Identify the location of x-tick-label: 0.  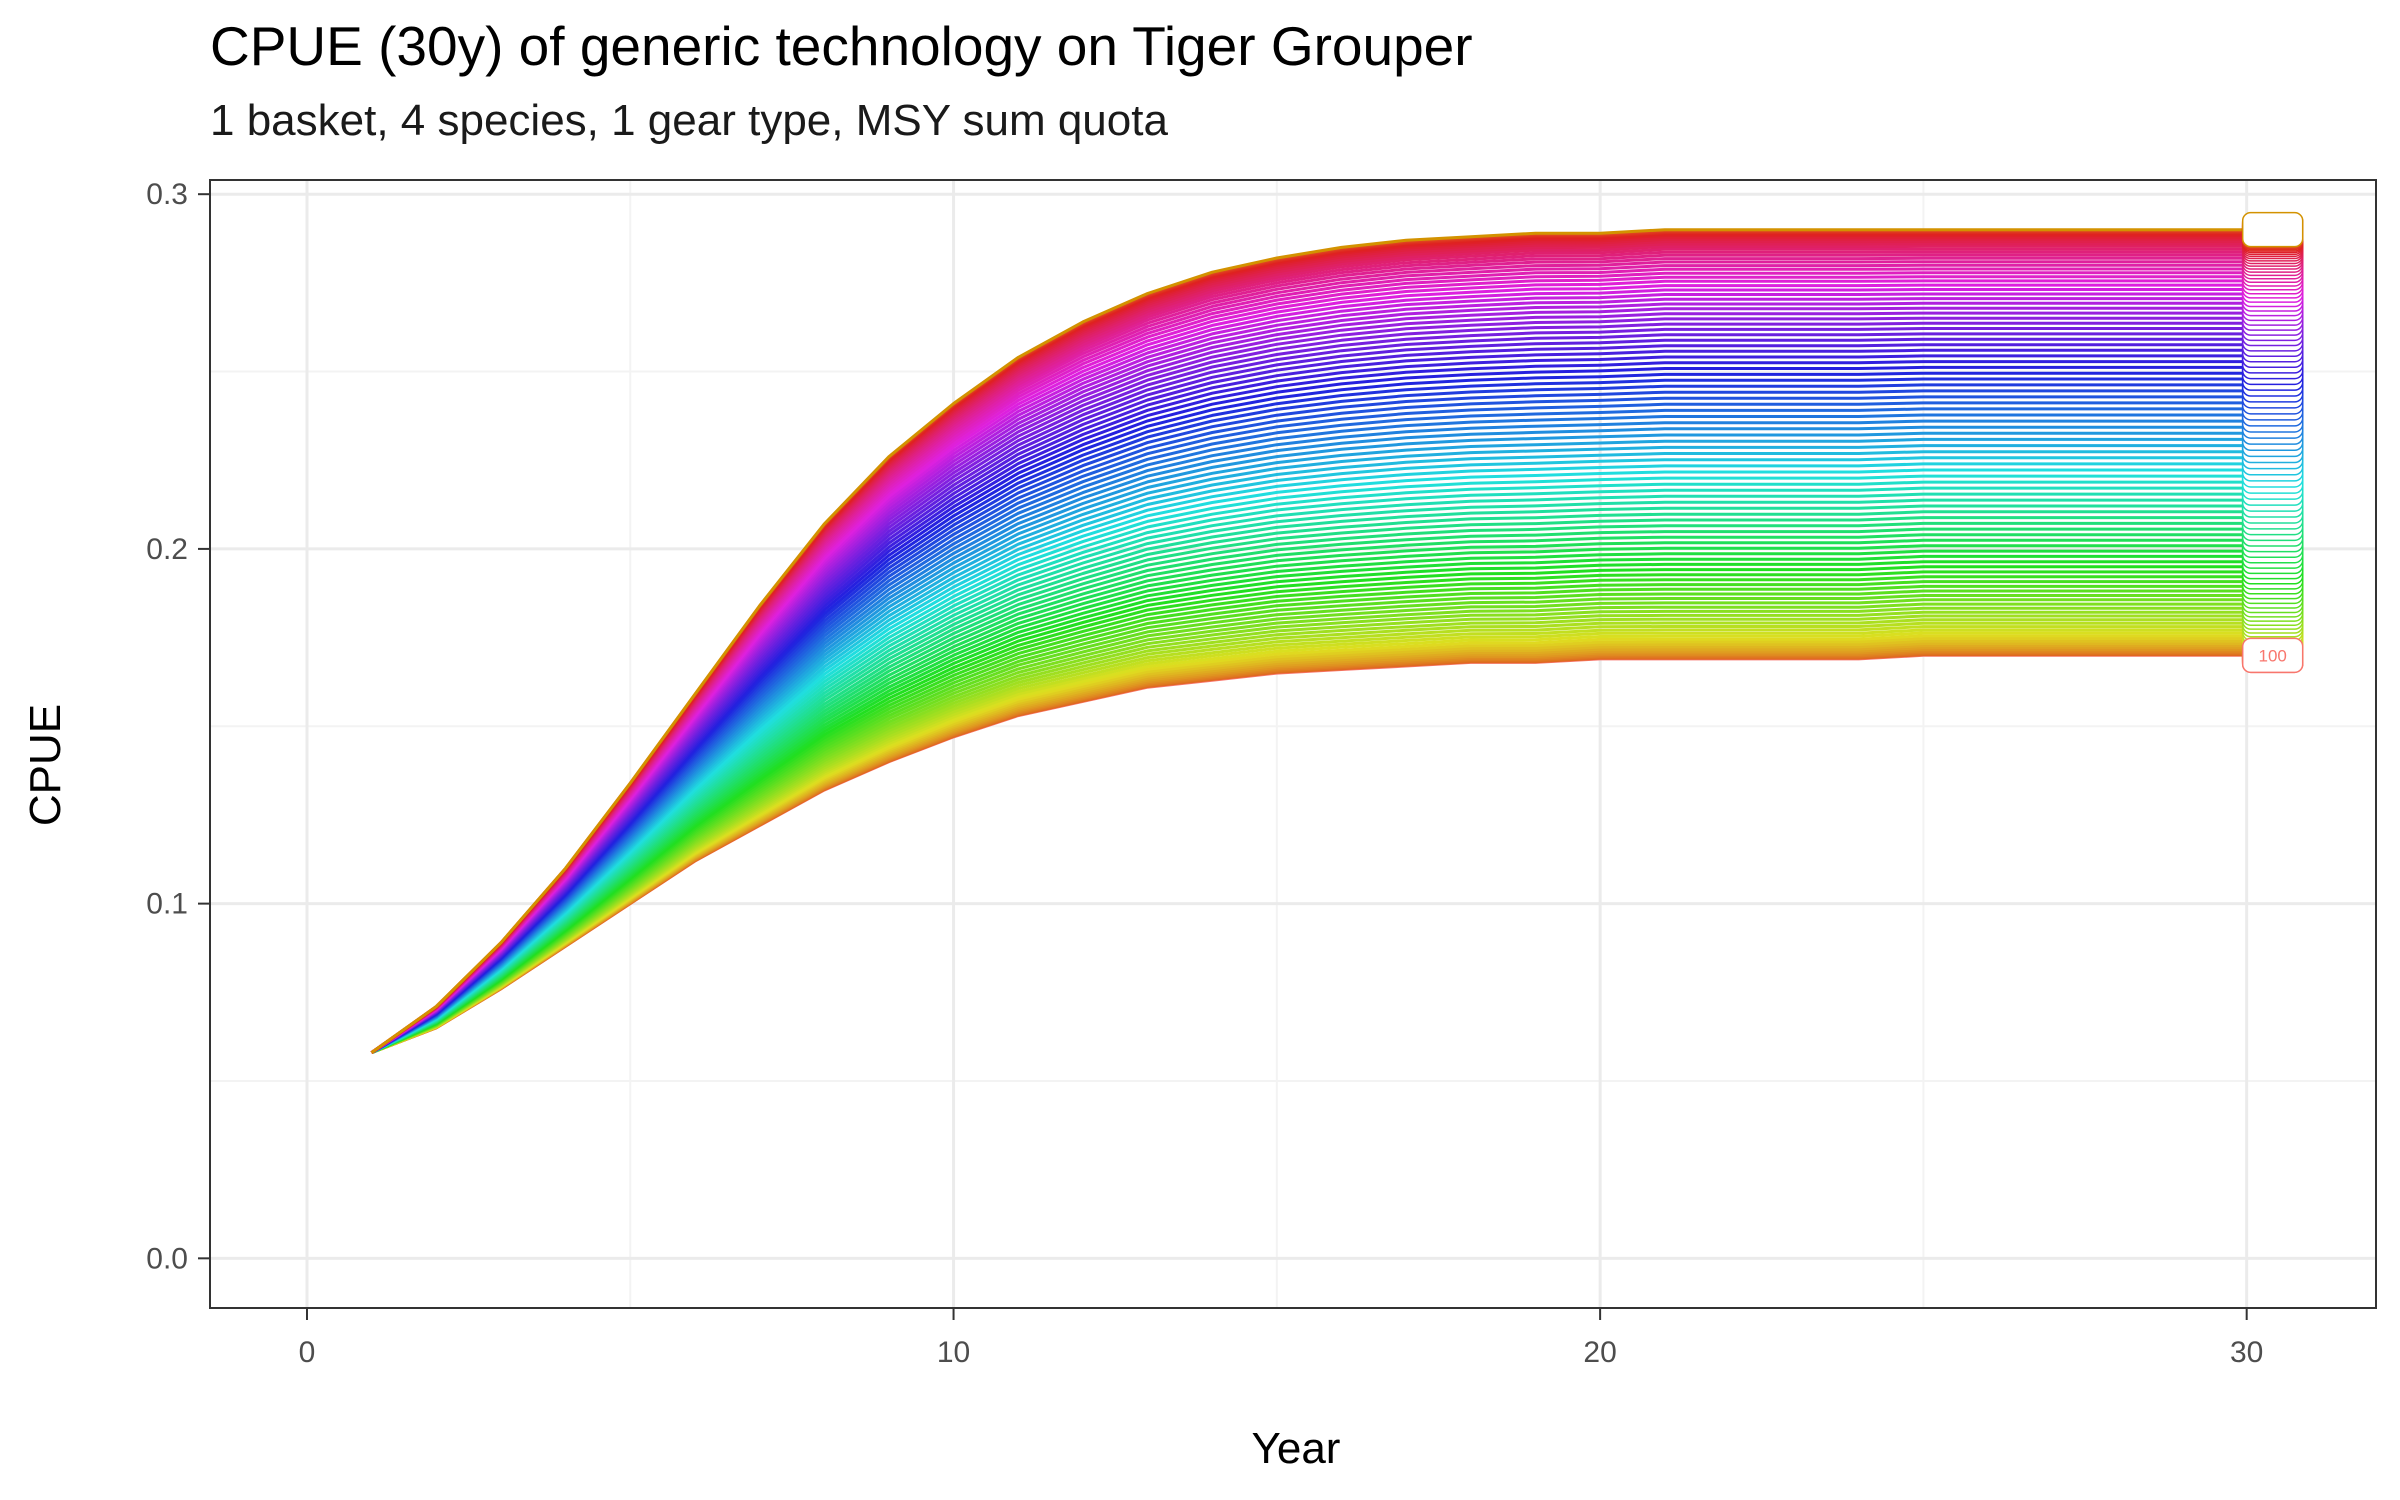
(307, 1352).